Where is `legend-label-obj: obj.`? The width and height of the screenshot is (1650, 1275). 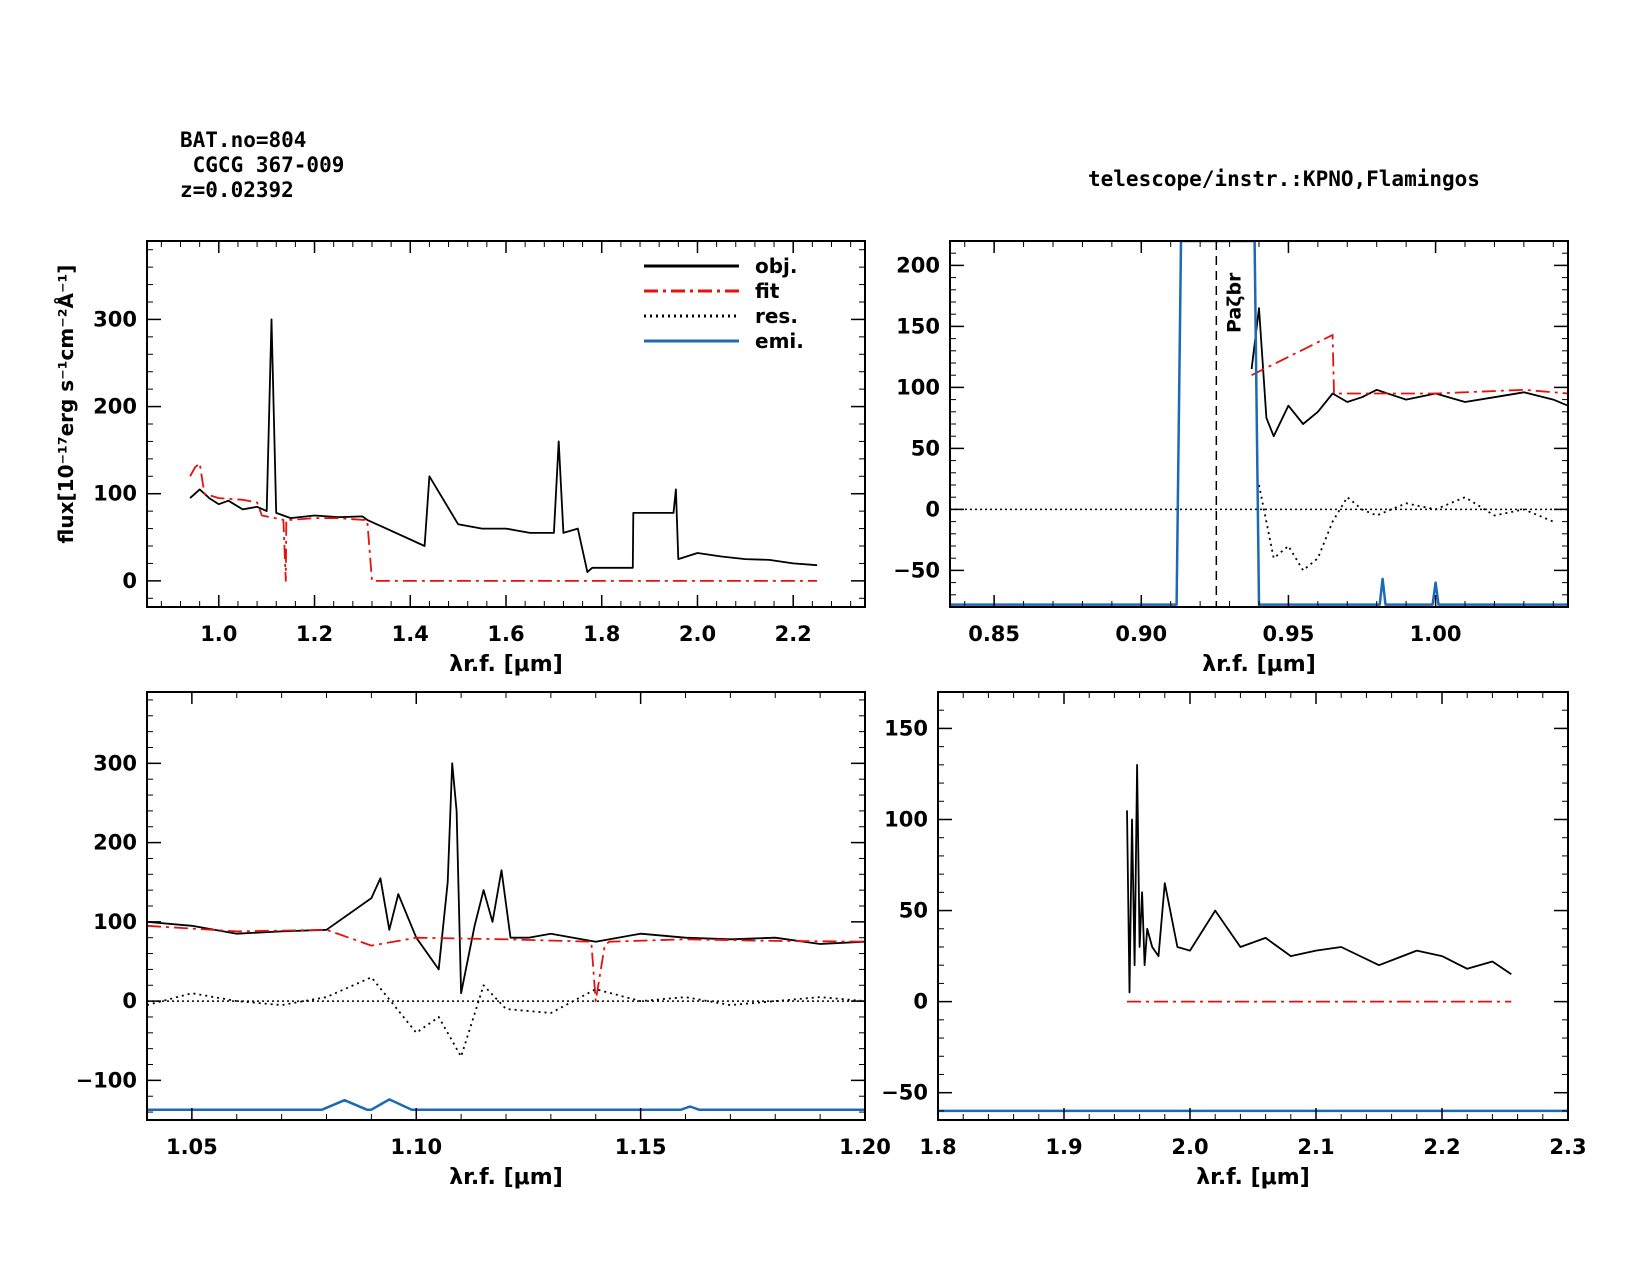
legend-label-obj: obj. is located at coordinates (776, 266).